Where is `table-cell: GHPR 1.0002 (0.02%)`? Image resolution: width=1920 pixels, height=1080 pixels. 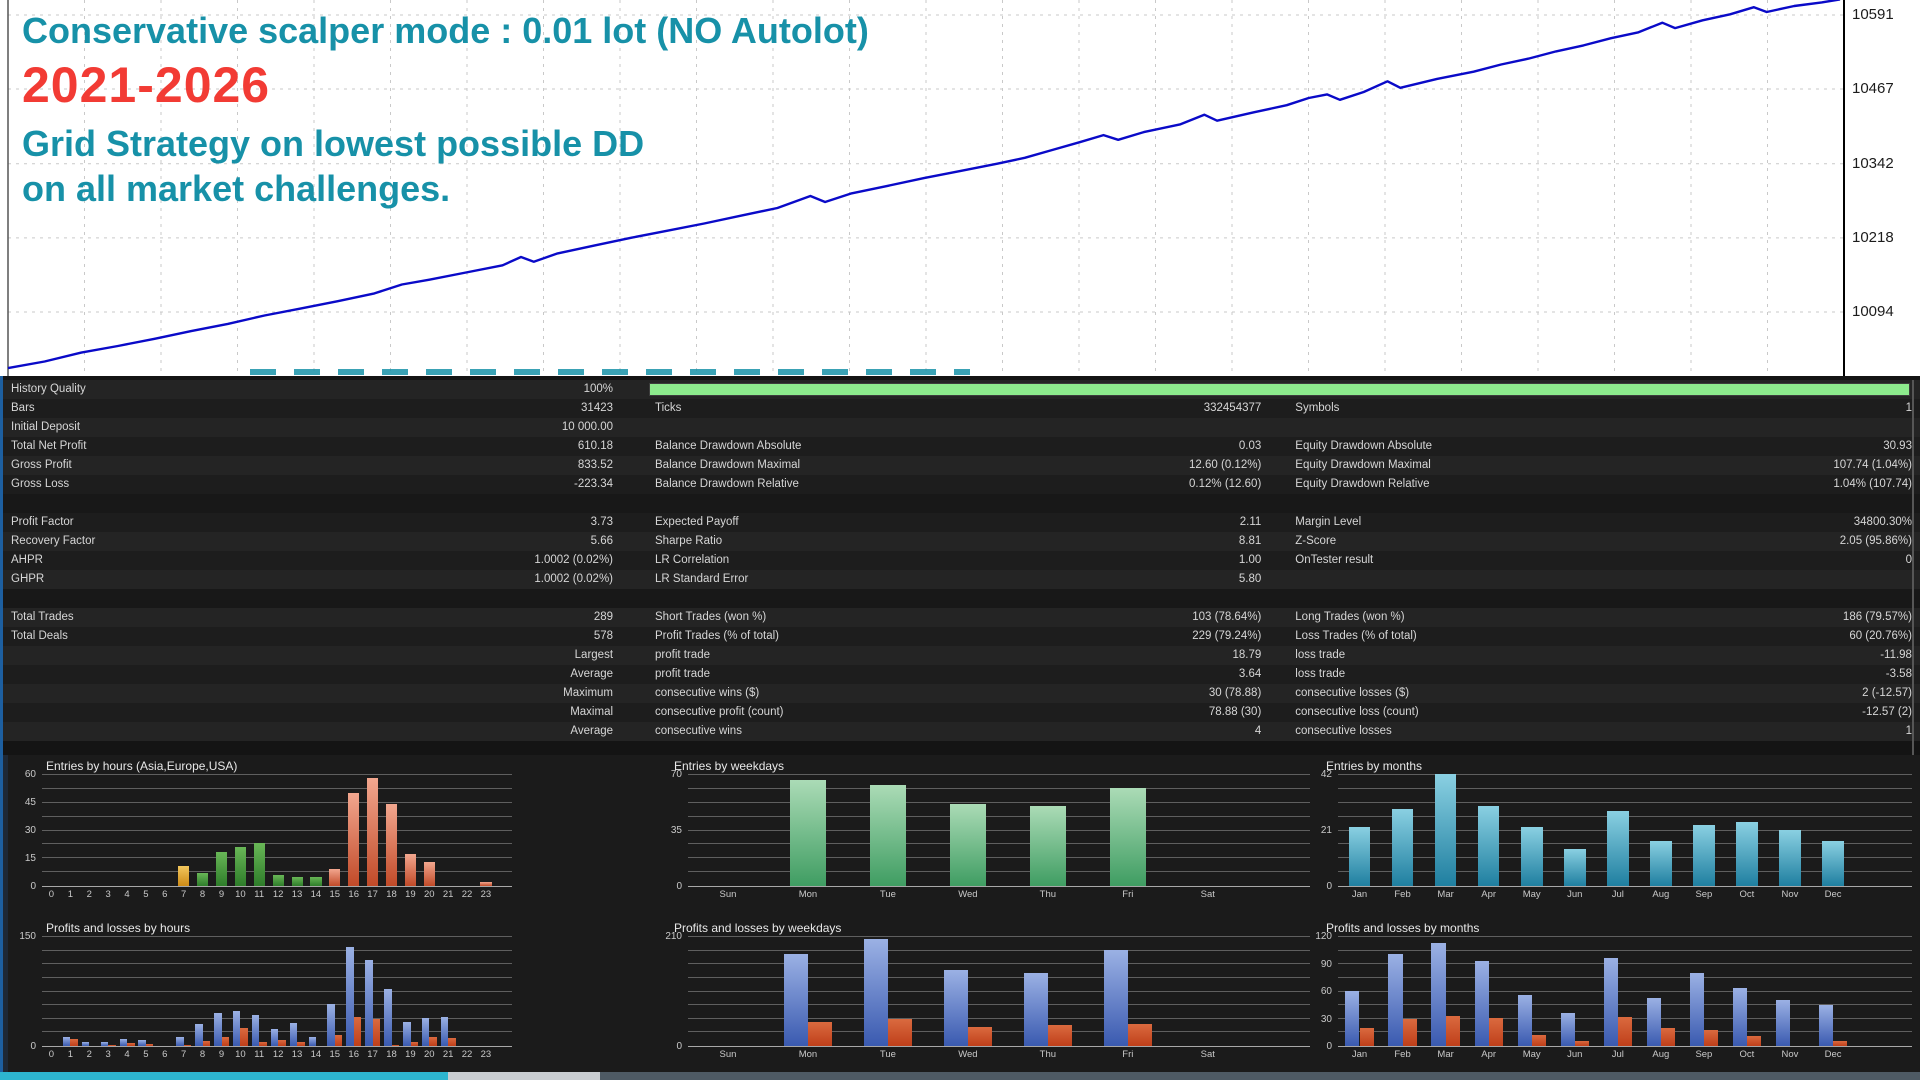
table-cell: GHPR 1.0002 (0.02%) is located at coordinates (326, 579).